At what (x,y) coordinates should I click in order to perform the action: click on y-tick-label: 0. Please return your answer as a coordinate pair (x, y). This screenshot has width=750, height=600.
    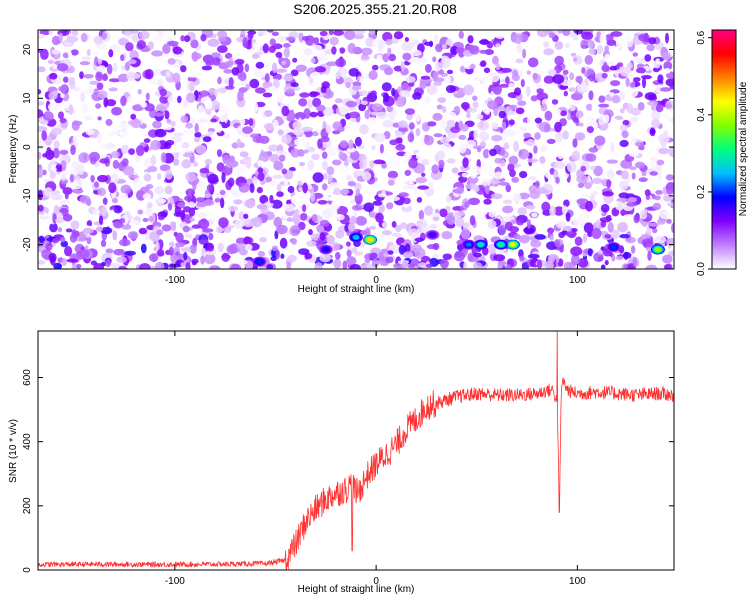
    Looking at the image, I should click on (27, 147).